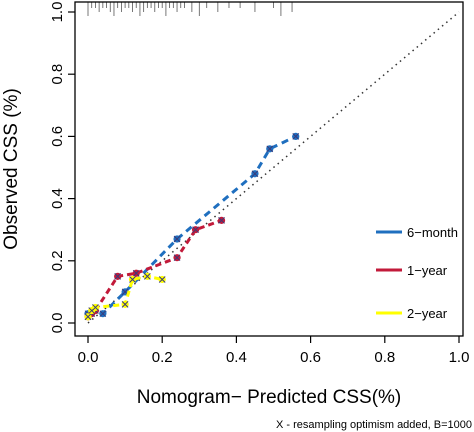 The width and height of the screenshot is (474, 432). I want to click on y-tick-label: 0.6, so click(57, 136).